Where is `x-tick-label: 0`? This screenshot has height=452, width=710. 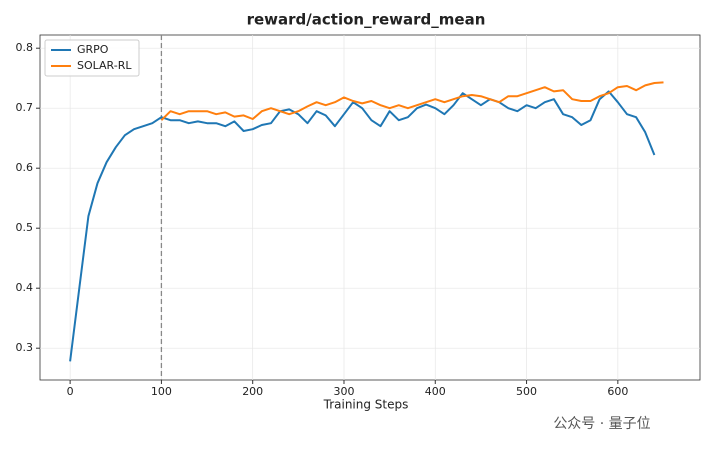
x-tick-label: 0 is located at coordinates (70, 391).